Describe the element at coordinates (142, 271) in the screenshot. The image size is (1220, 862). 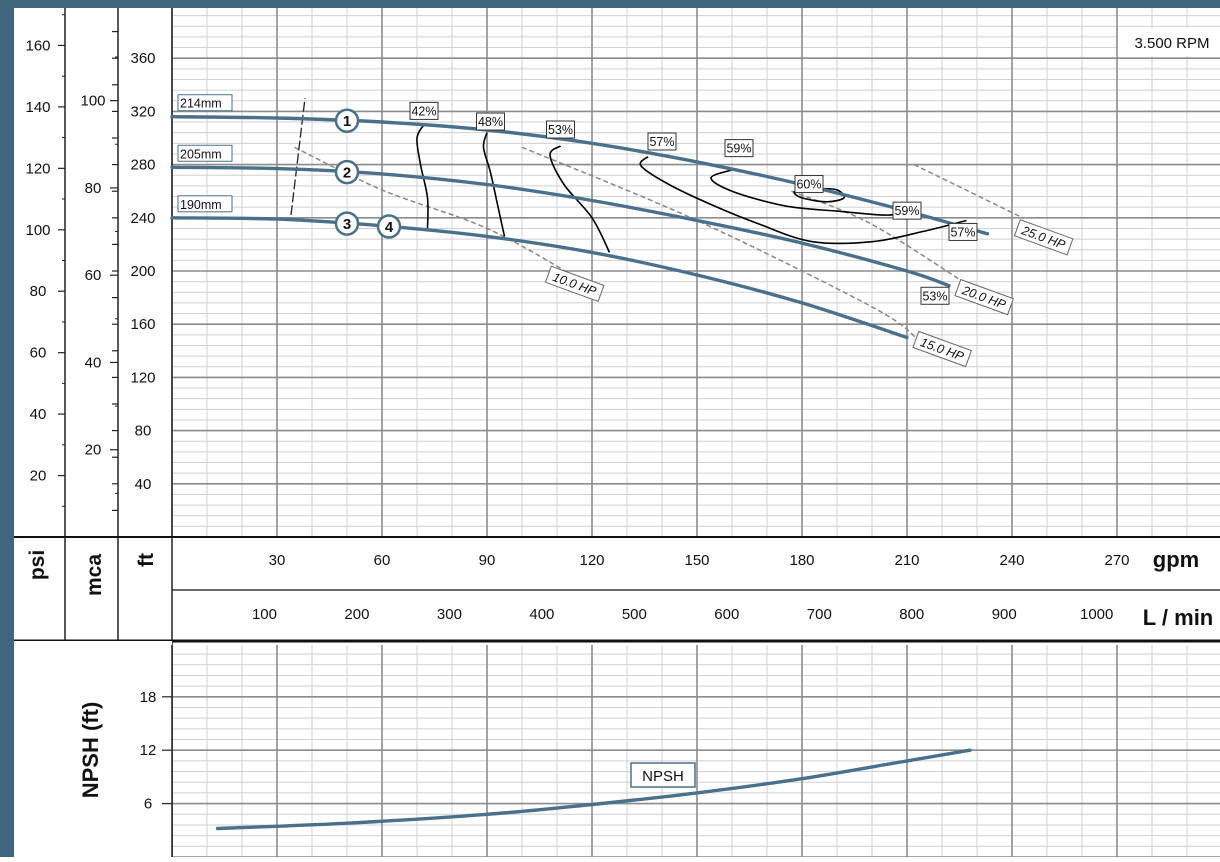
I see `ft-tick-label: 200` at that location.